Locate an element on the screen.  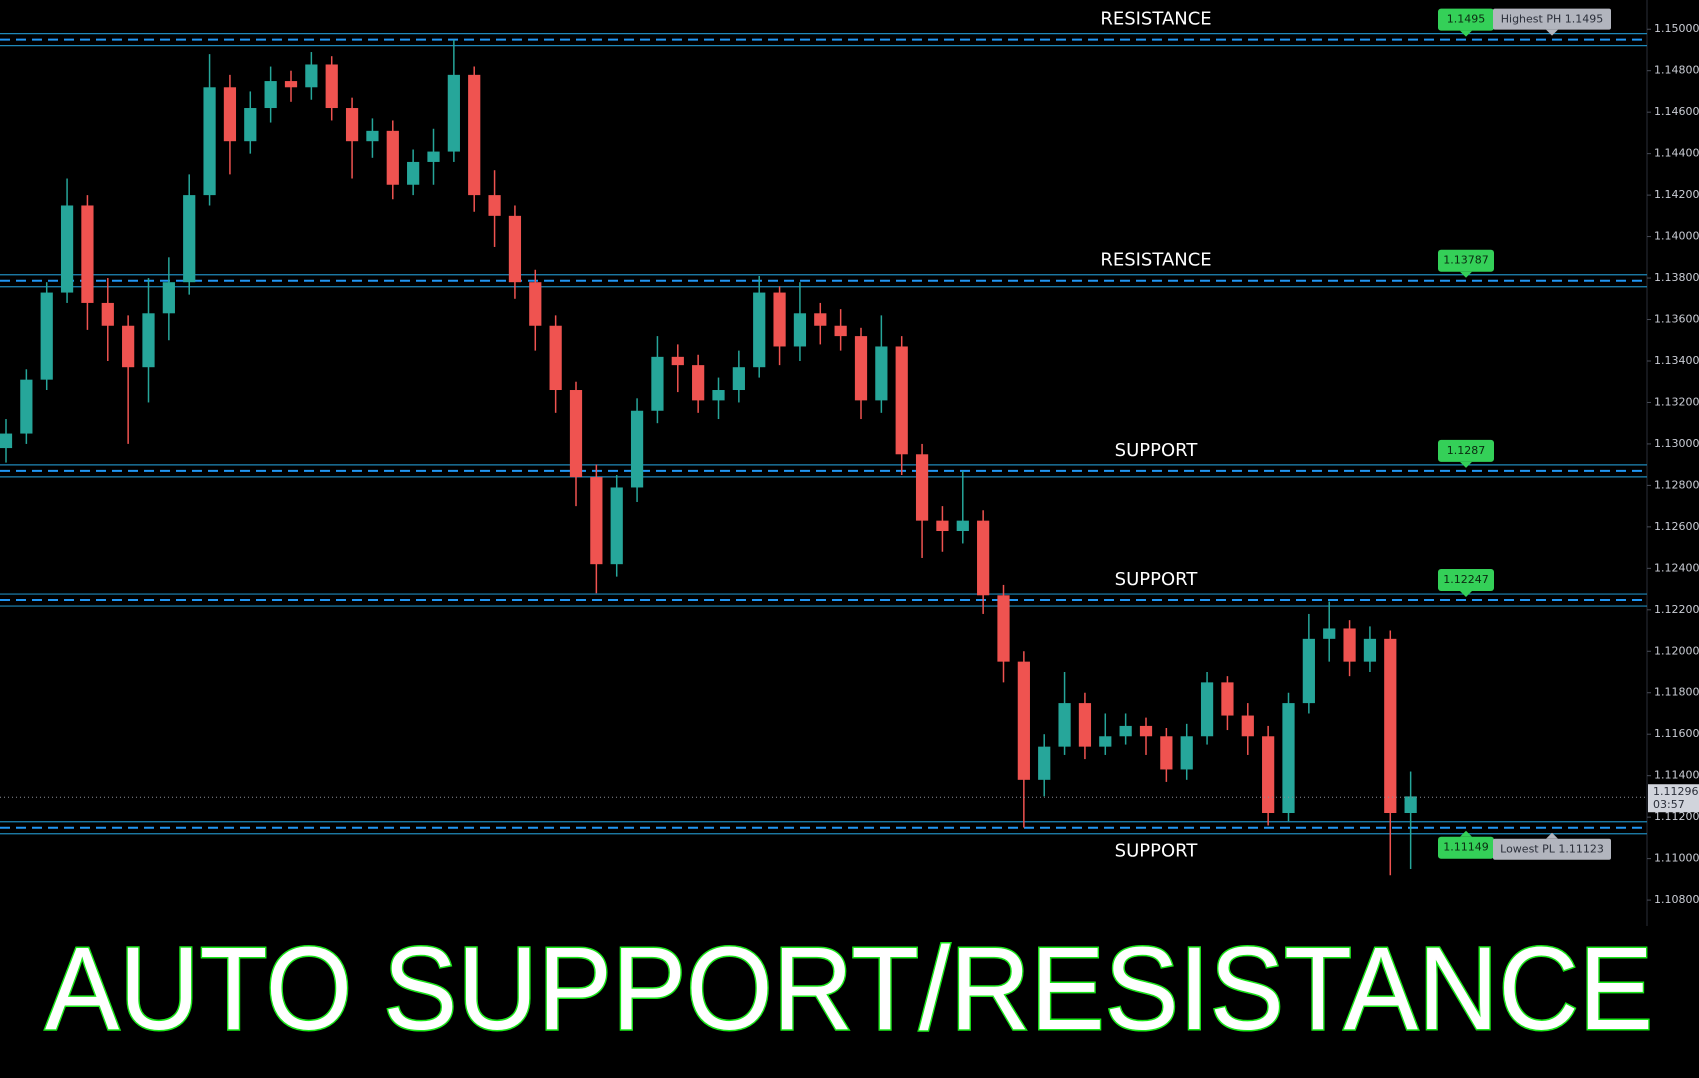
y-tick-label: 1.13600 is located at coordinates (1676, 319).